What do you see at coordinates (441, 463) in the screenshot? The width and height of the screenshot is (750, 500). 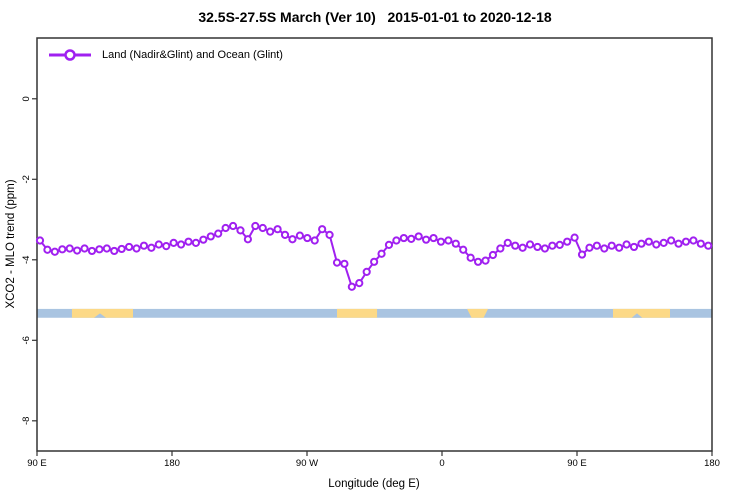 I see `x-tick-label: 0` at bounding box center [441, 463].